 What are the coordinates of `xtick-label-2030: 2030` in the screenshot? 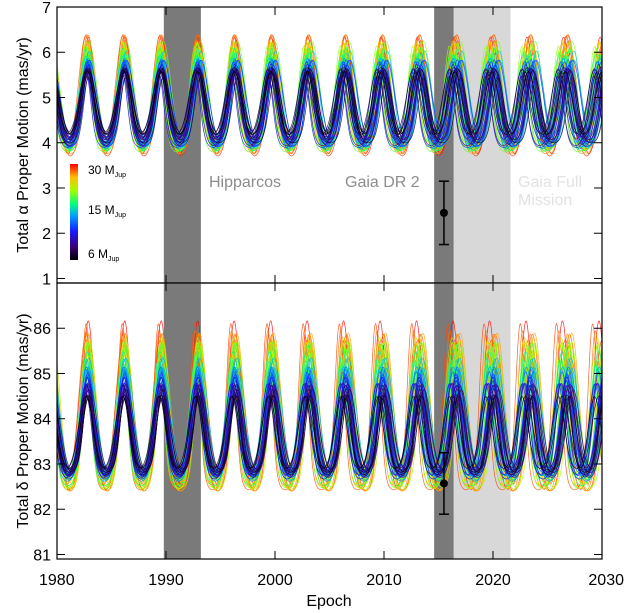 It's located at (606, 580).